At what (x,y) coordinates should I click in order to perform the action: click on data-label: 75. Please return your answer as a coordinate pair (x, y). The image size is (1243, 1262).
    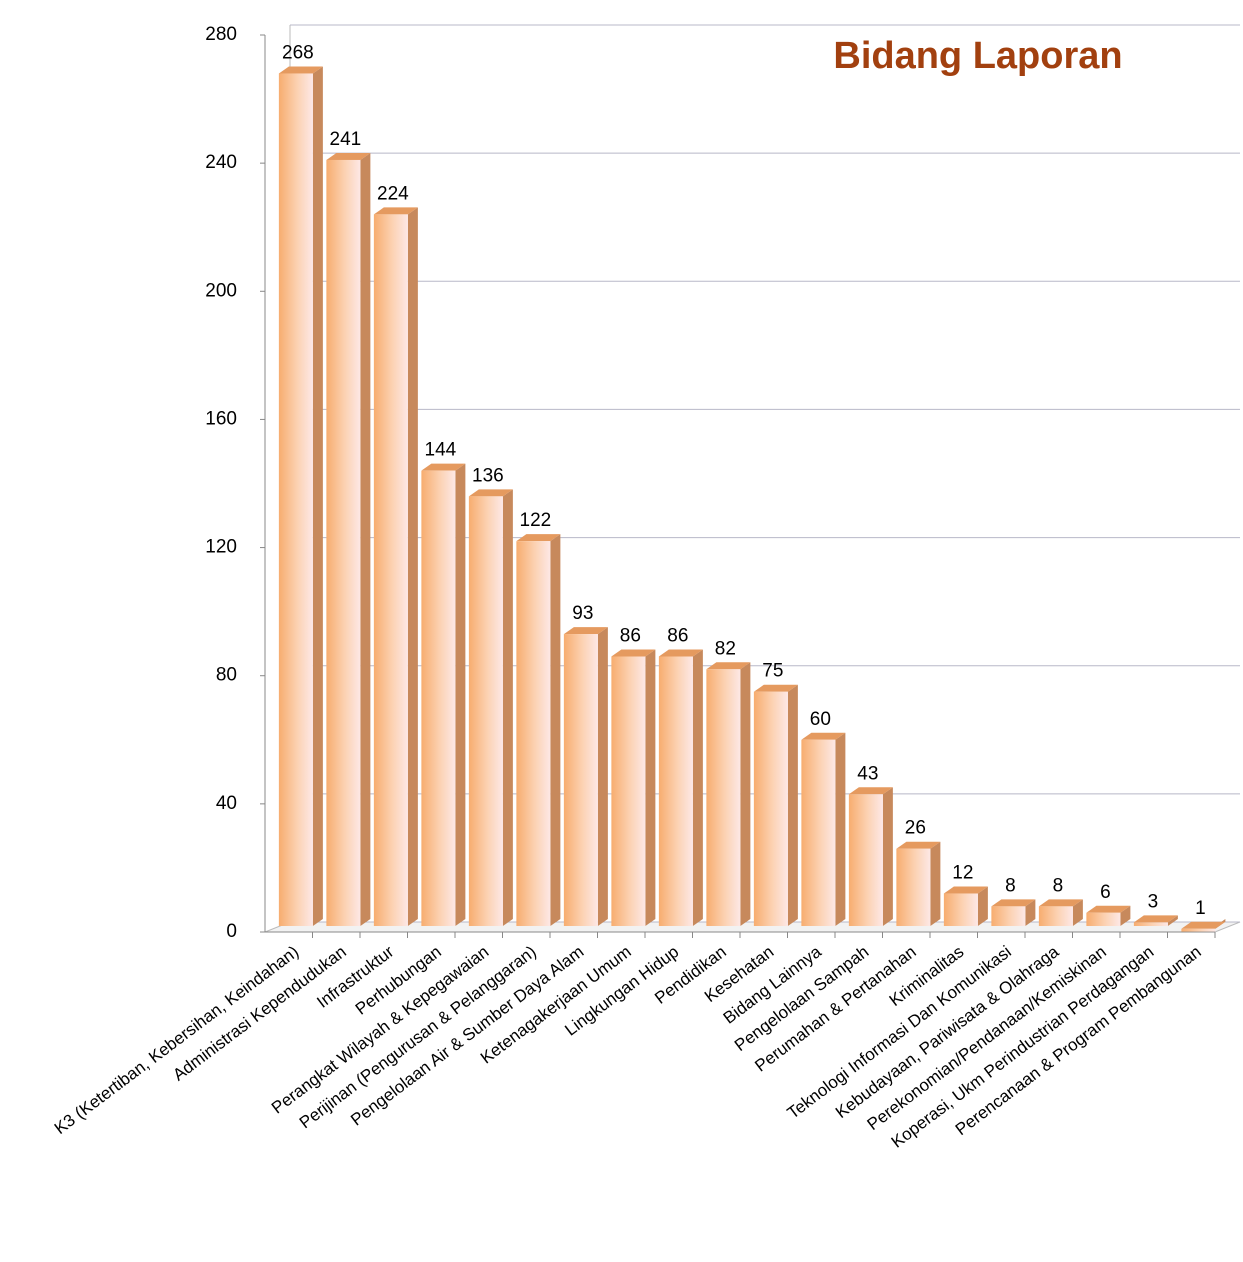
    Looking at the image, I should click on (772, 671).